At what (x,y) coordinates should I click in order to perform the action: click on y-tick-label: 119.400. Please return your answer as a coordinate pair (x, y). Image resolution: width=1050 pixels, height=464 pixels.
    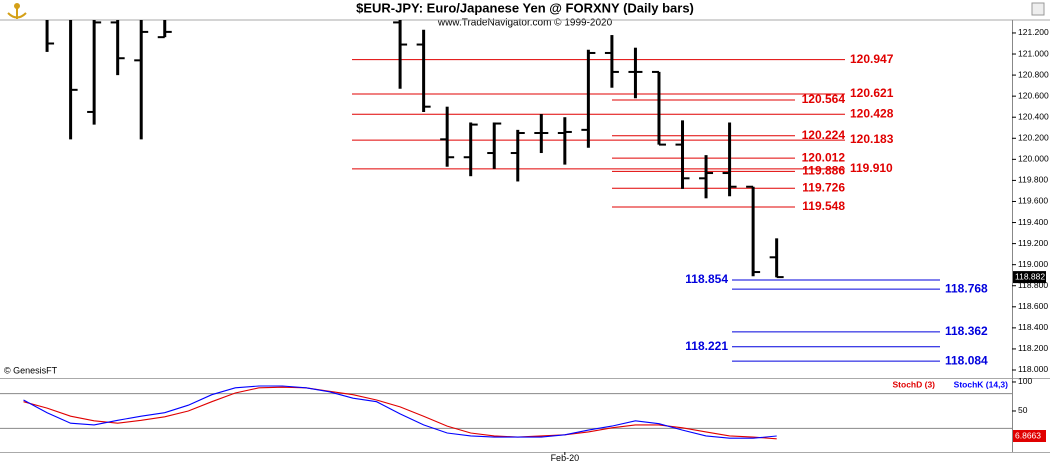
    Looking at the image, I should click on (1033, 222).